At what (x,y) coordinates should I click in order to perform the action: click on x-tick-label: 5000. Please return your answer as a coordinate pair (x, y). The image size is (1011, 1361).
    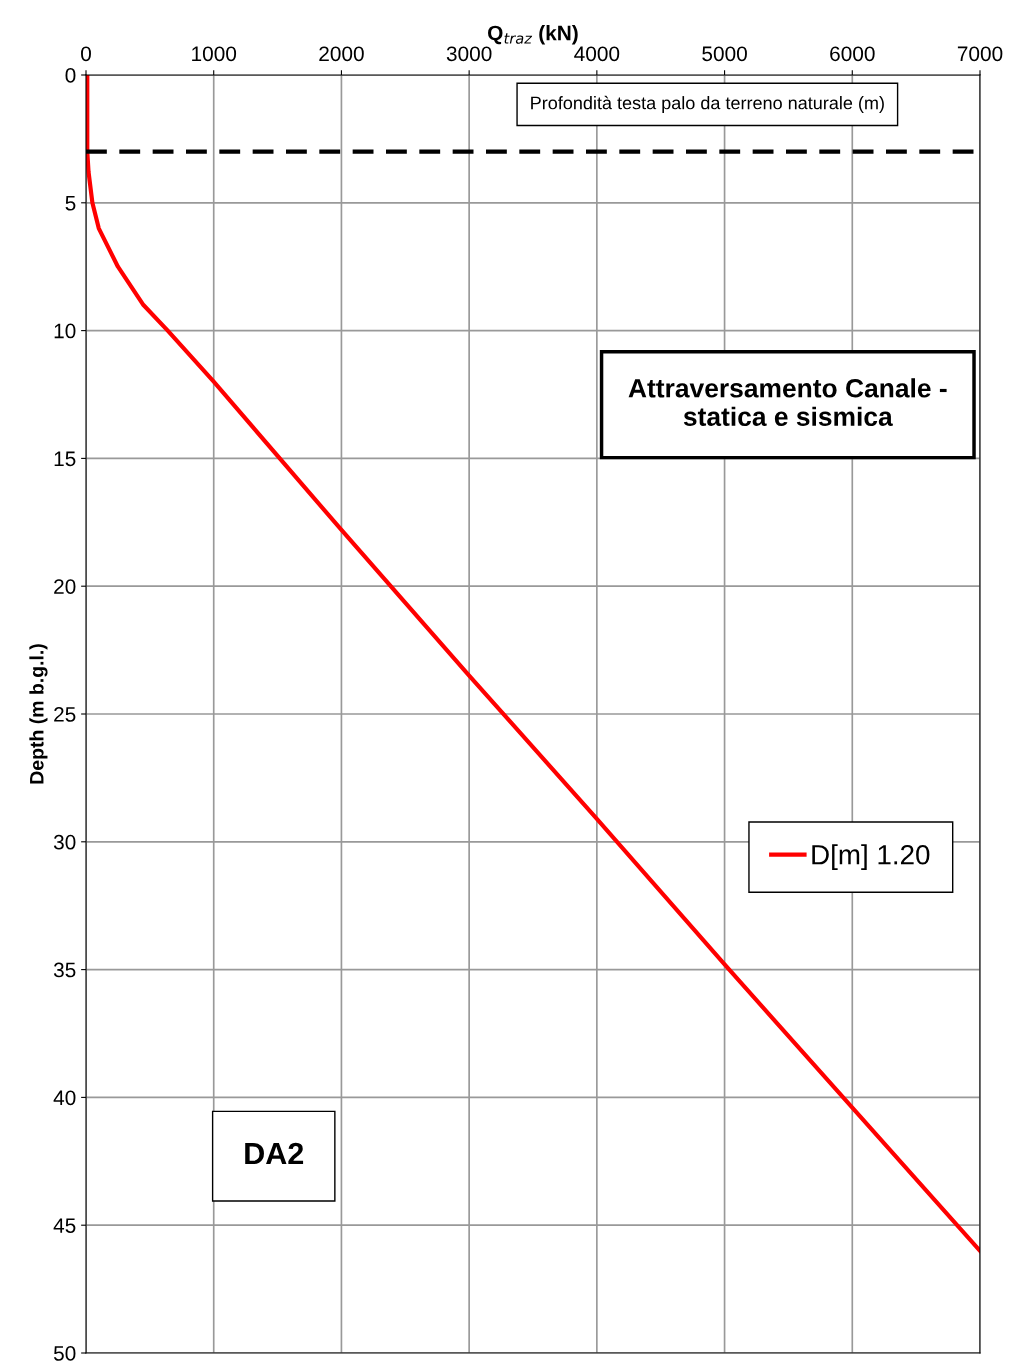
    Looking at the image, I should click on (724, 54).